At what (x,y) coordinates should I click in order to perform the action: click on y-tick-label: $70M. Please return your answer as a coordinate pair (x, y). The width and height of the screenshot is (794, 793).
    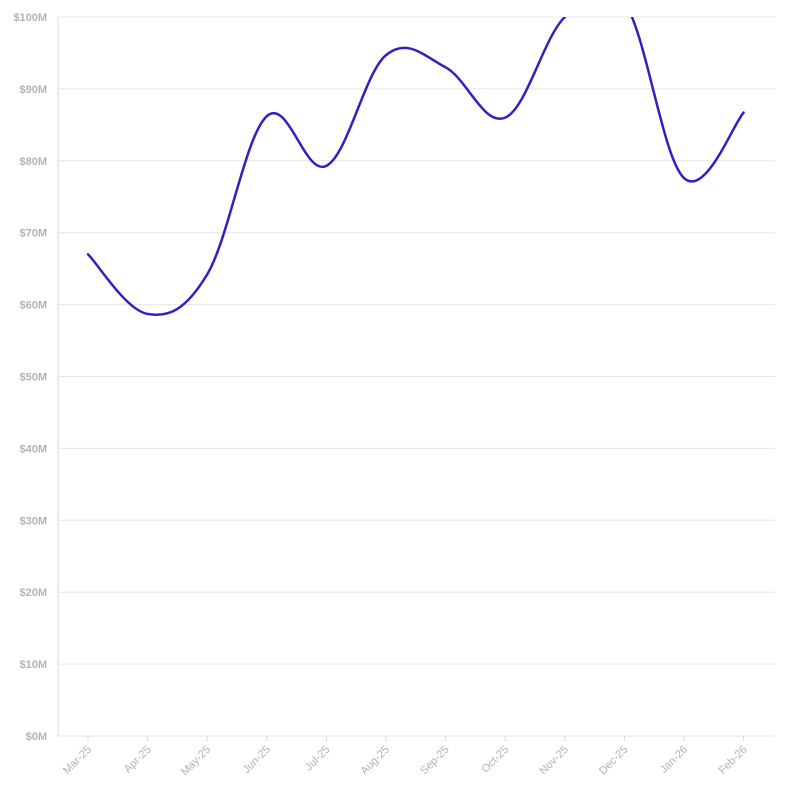
    Looking at the image, I should click on (33, 234).